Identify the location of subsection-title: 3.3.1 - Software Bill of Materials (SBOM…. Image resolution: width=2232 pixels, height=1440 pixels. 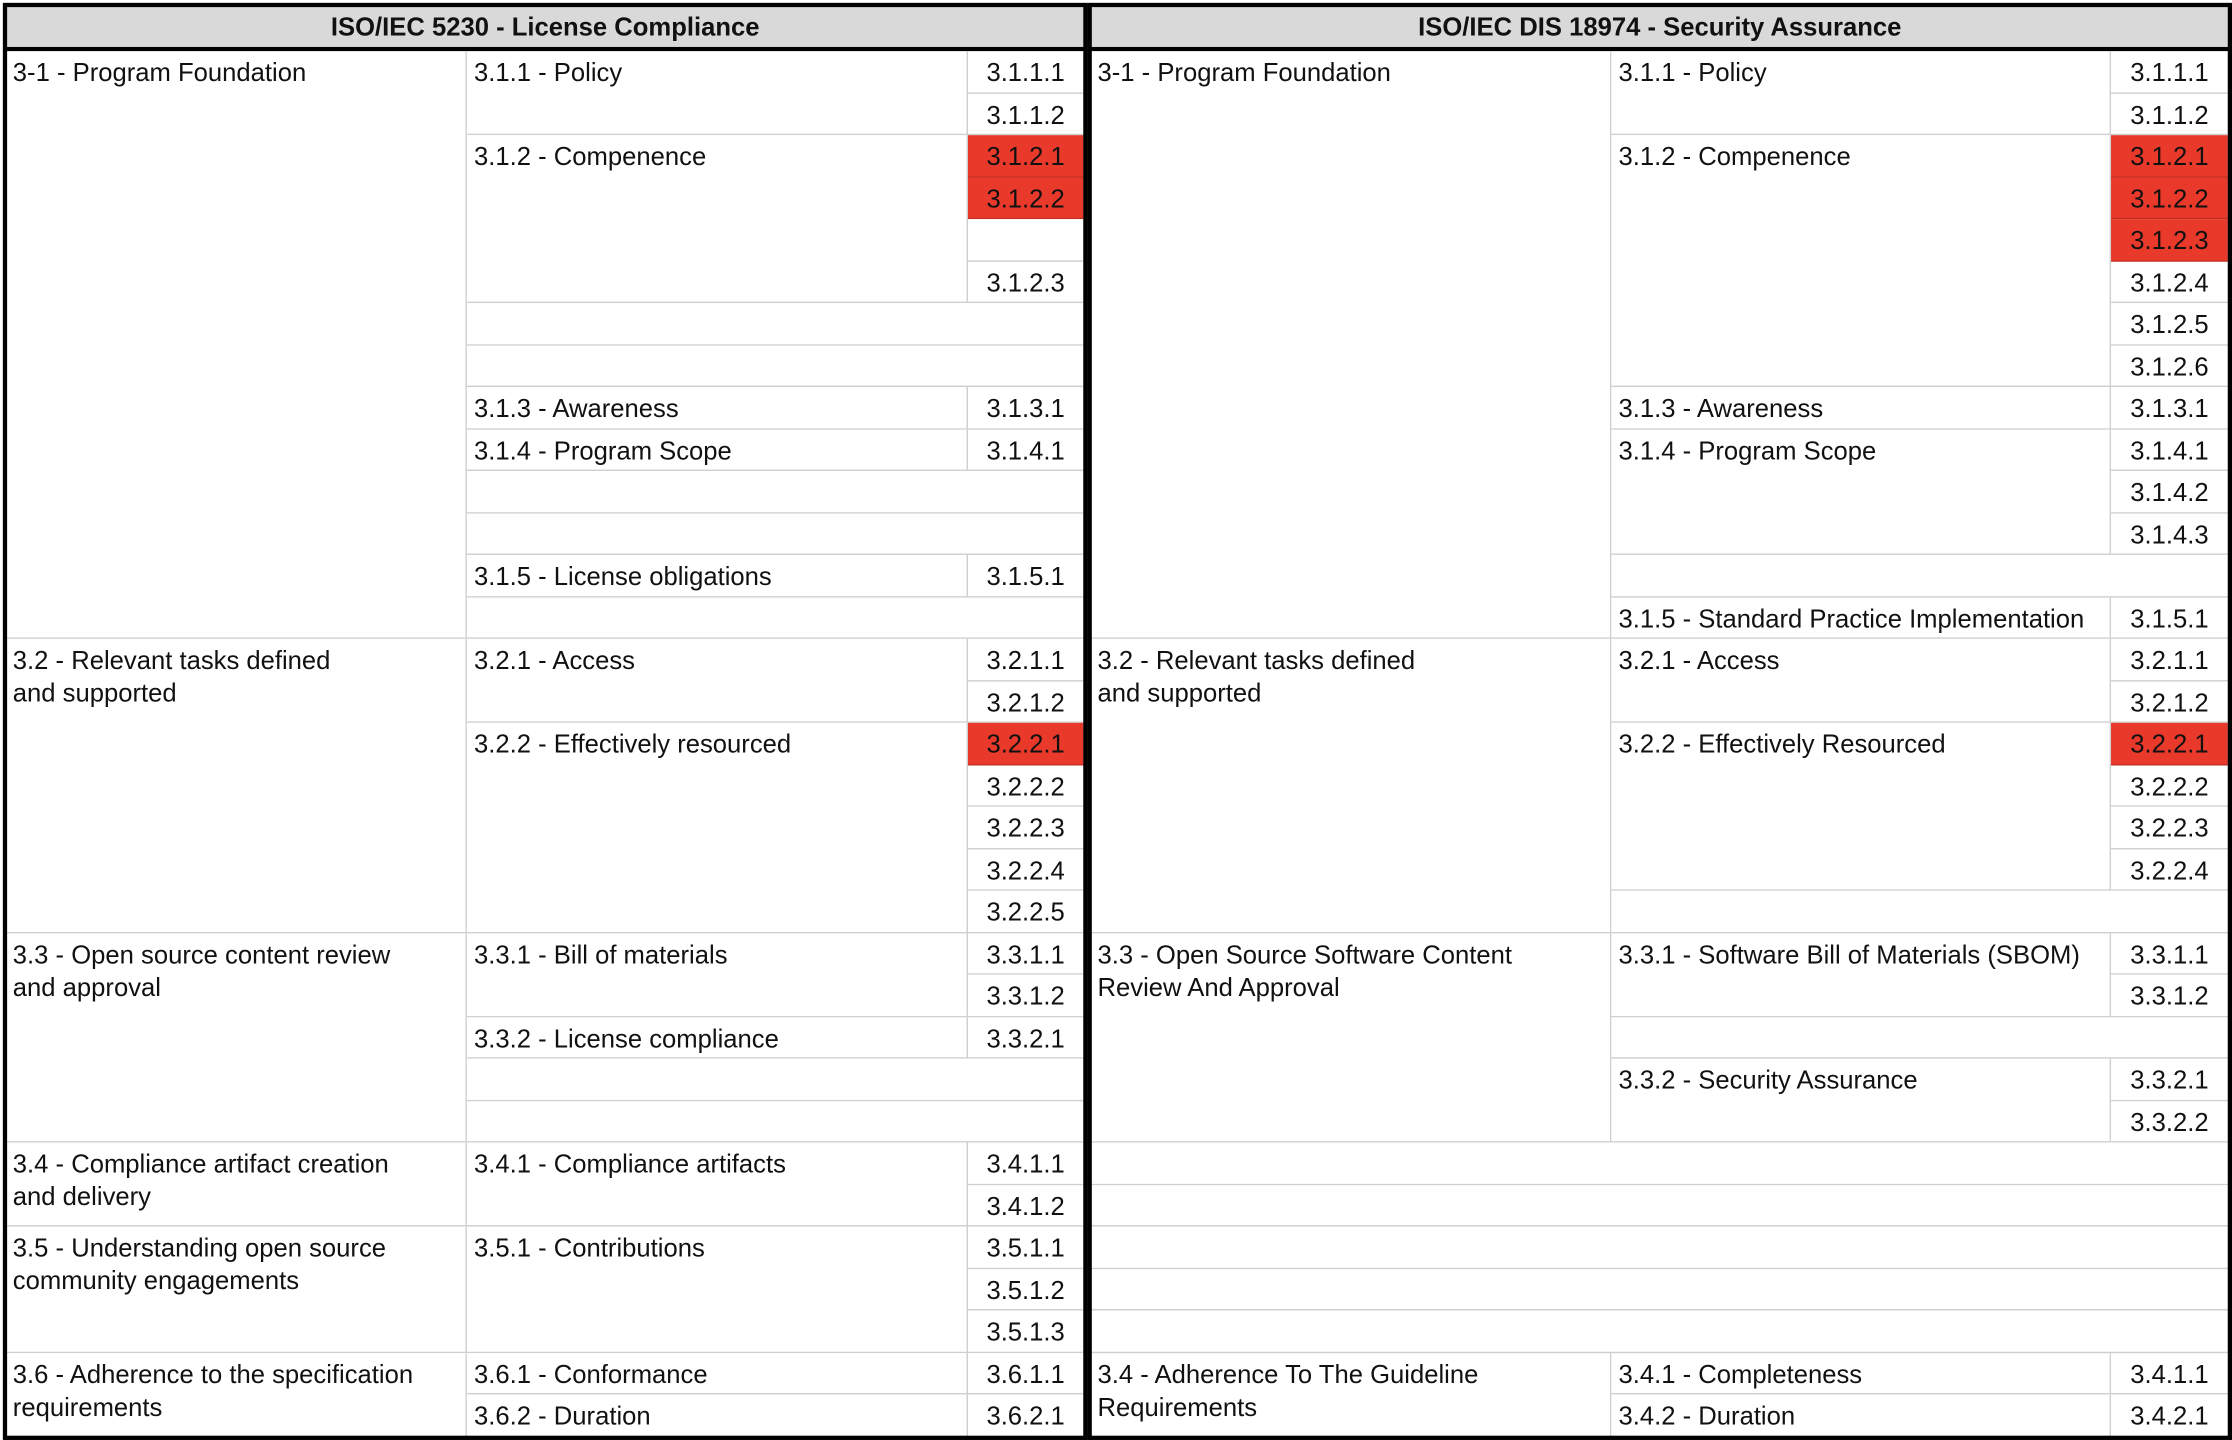
(1861, 974).